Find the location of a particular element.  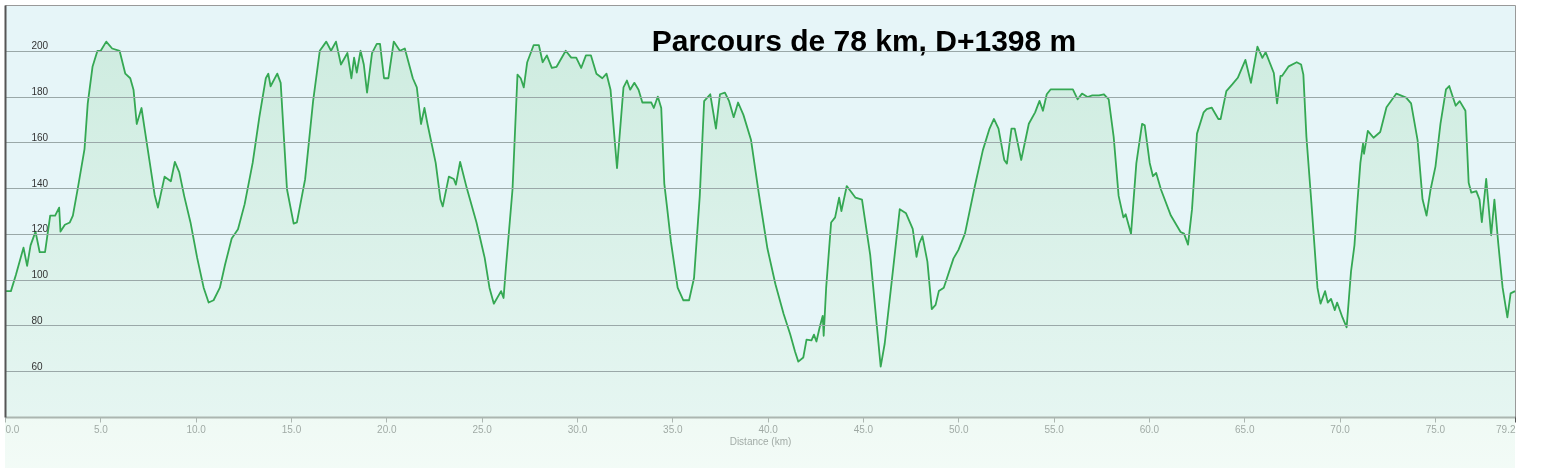

x-tick-label: 5.0 is located at coordinates (101, 429).